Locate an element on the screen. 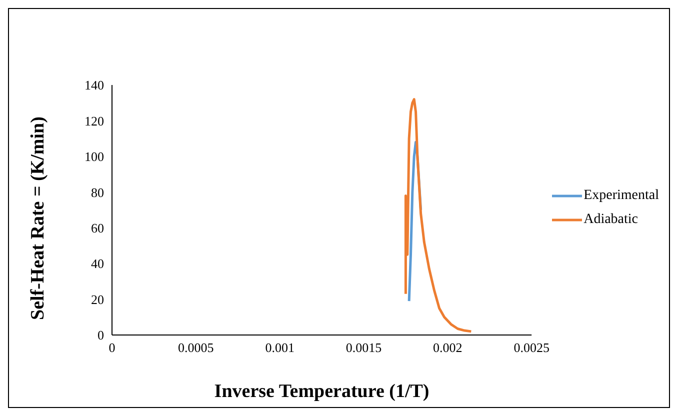 This screenshot has width=676, height=414. x-tick-label: 0.0025 is located at coordinates (532, 348).